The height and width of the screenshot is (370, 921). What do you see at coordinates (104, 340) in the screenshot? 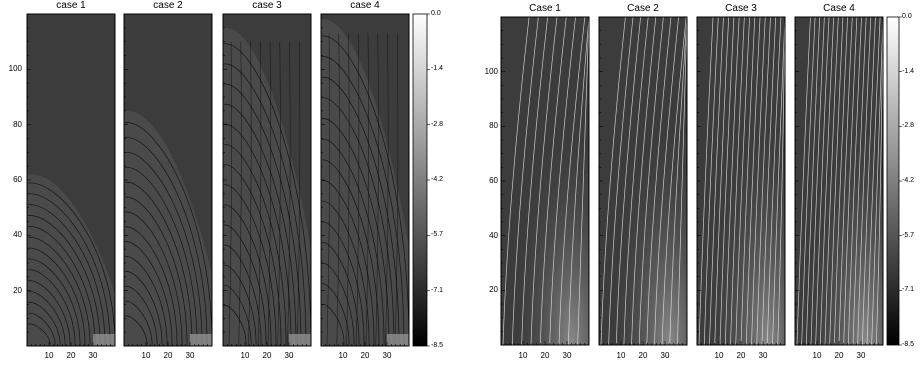
I see `bright-region` at bounding box center [104, 340].